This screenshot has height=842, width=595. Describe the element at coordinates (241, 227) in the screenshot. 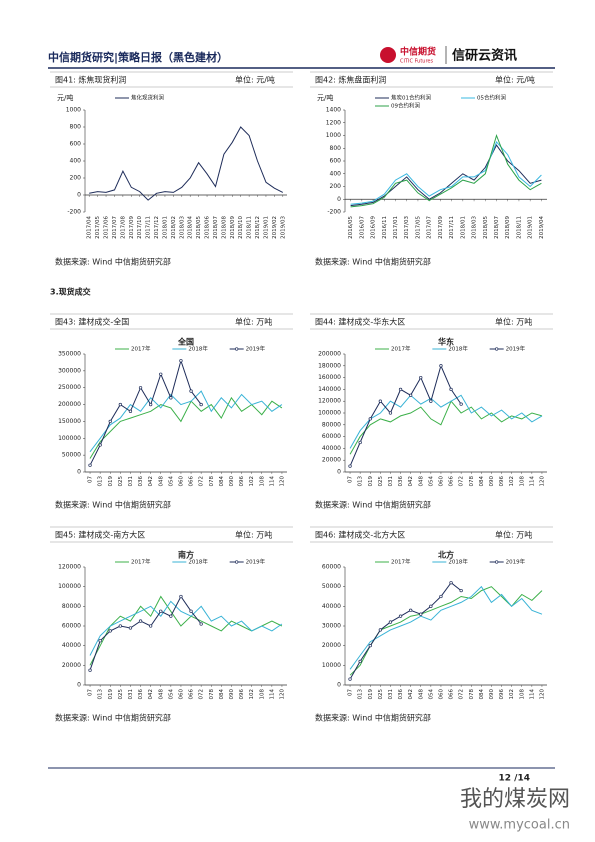

I see `x-tick-label: 2018/10` at that location.